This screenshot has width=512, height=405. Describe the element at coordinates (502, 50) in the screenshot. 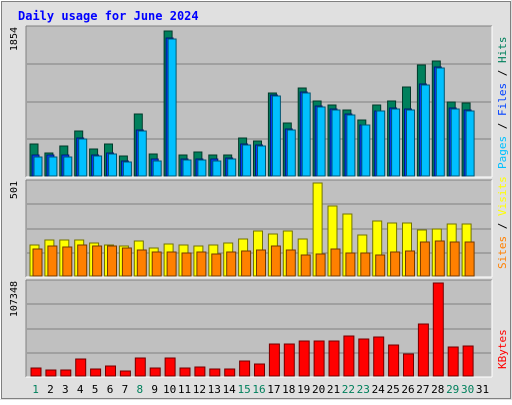

I see `legend-entry: Hits` at that location.